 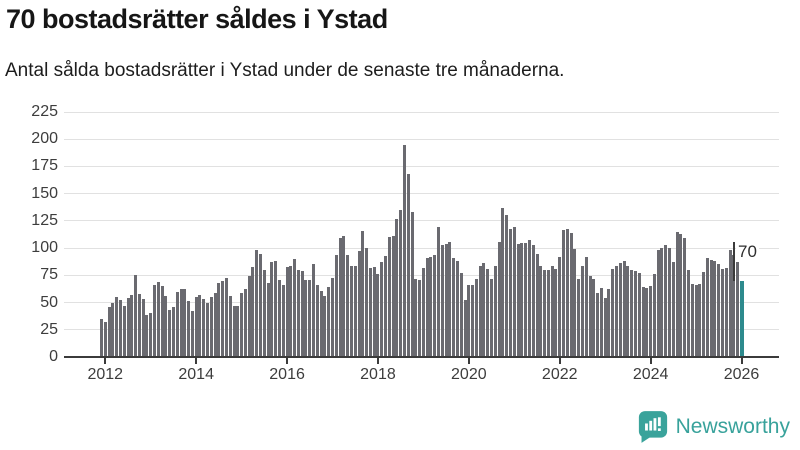 What do you see at coordinates (44, 193) in the screenshot?
I see `y-axis-label-150: 150` at bounding box center [44, 193].